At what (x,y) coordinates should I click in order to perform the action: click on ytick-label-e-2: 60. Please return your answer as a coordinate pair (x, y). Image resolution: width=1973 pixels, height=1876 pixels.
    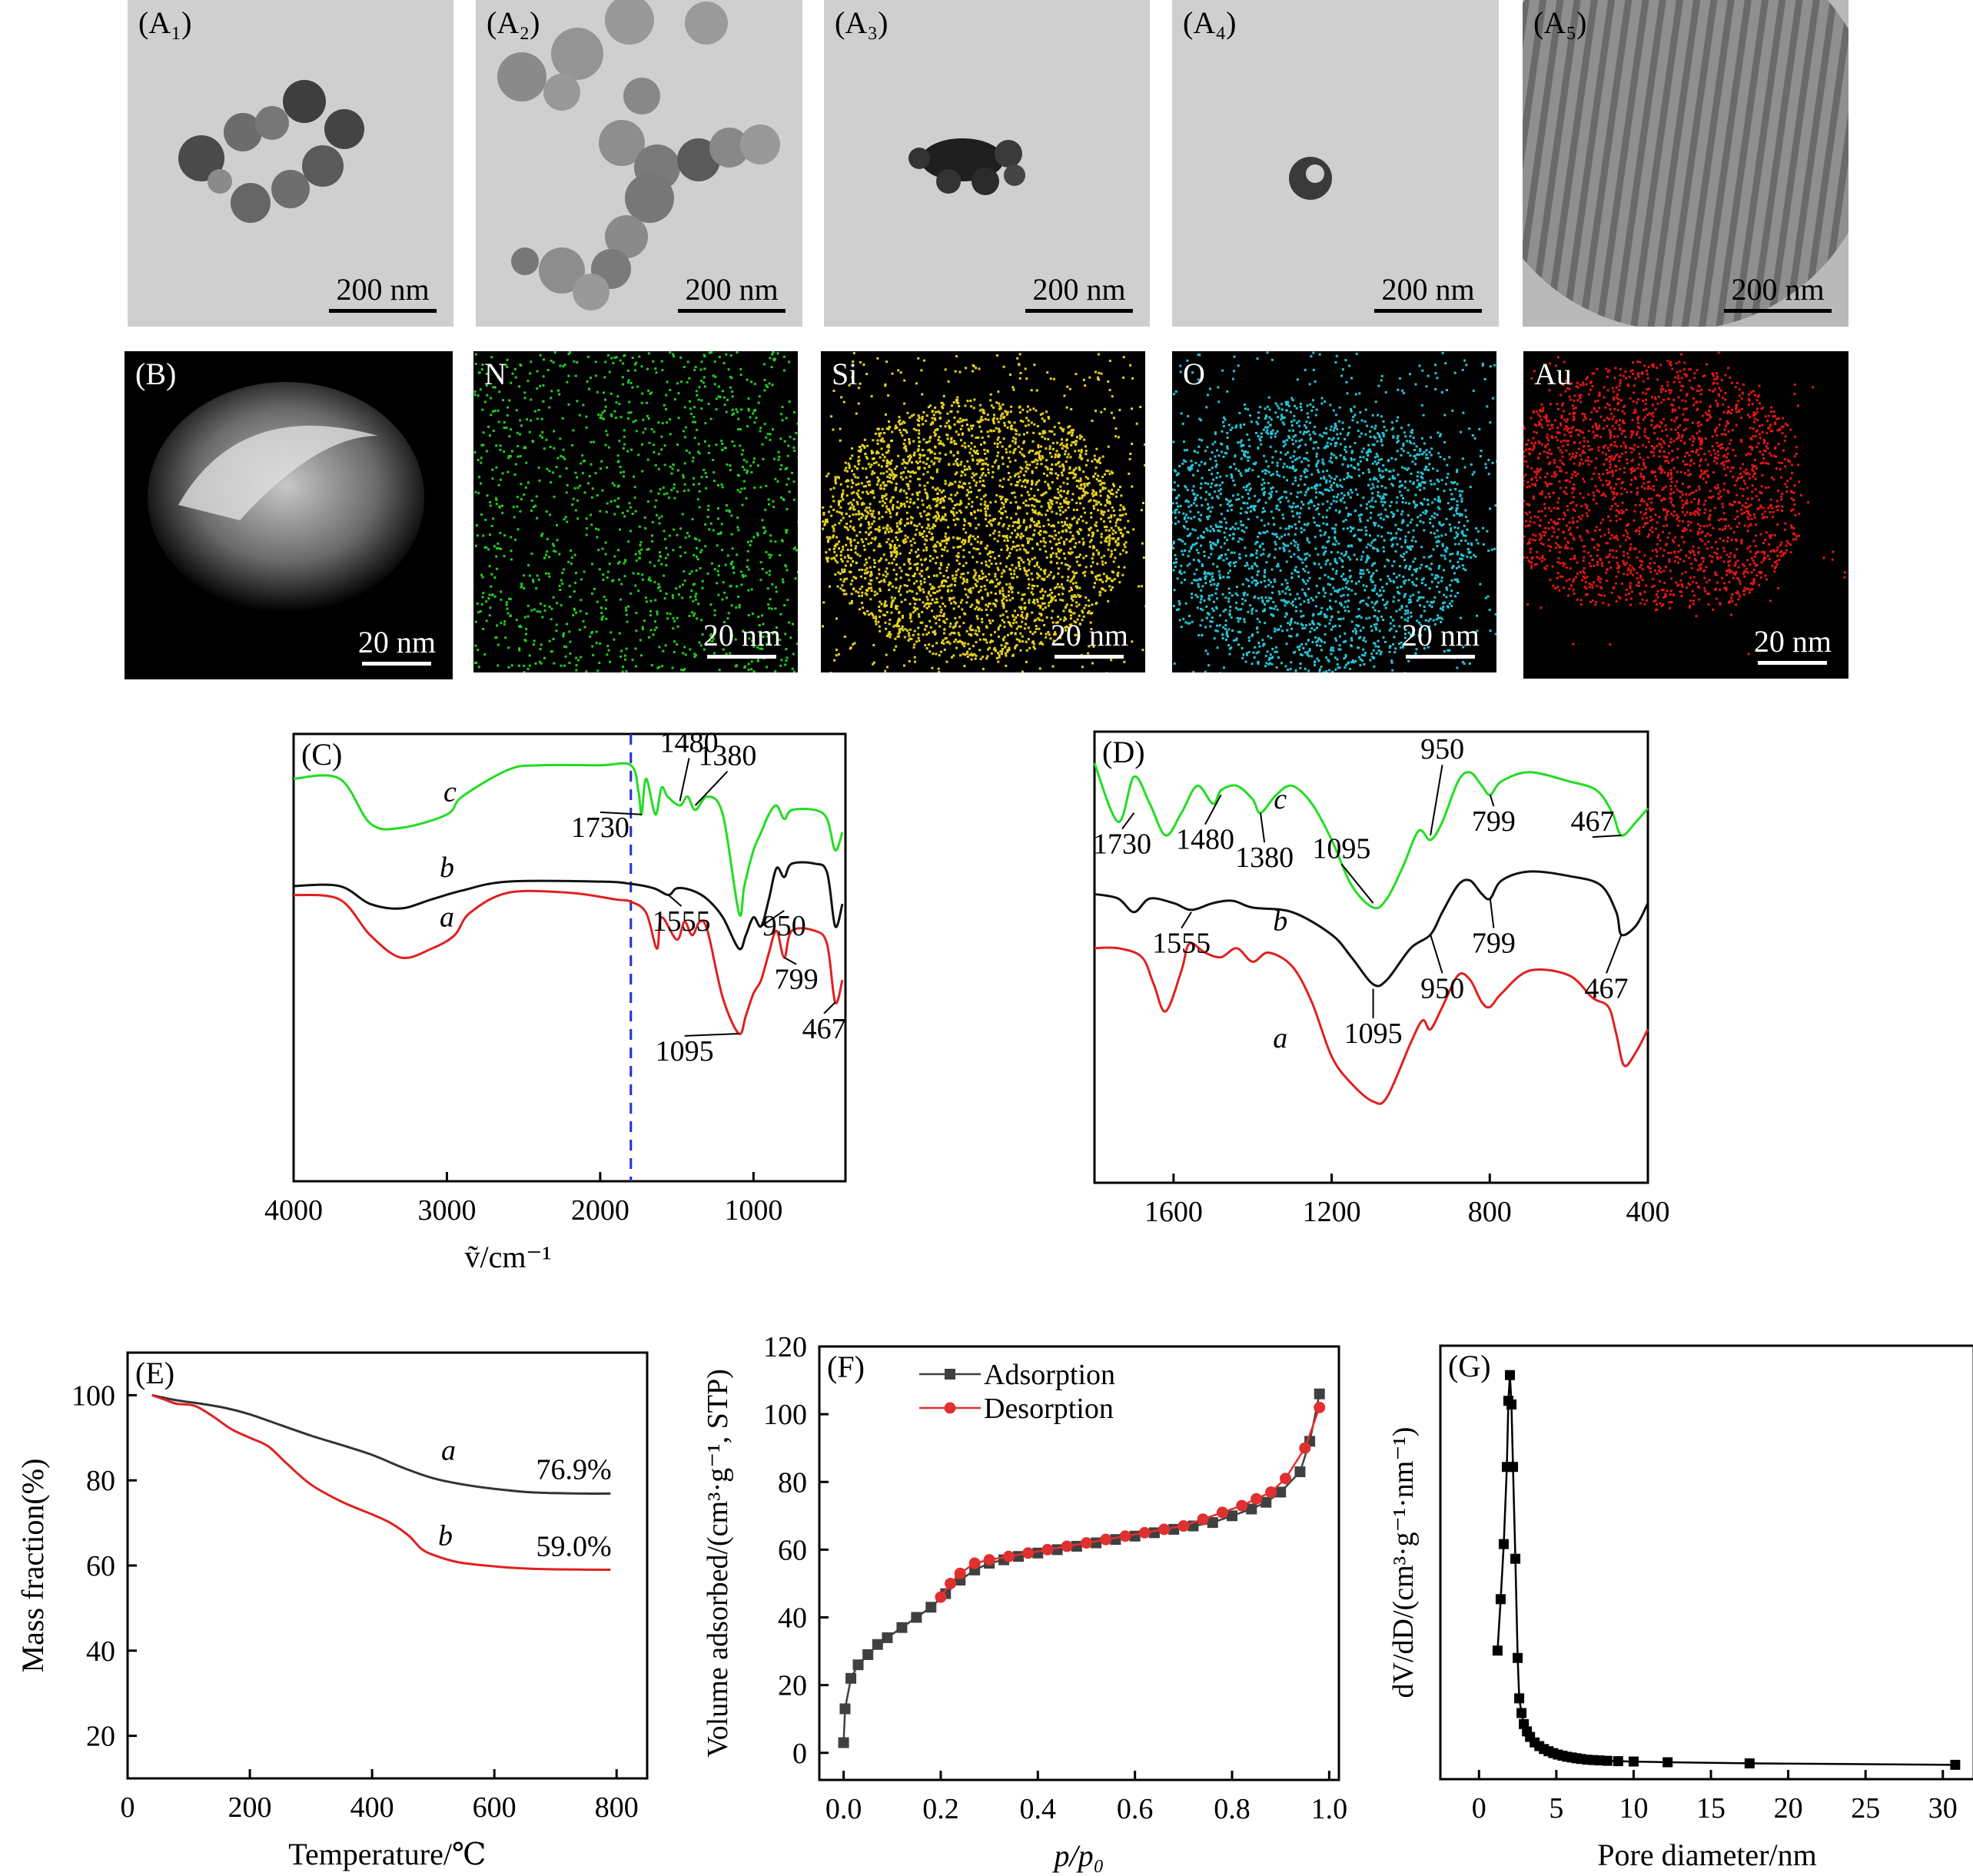
    Looking at the image, I should click on (100, 1566).